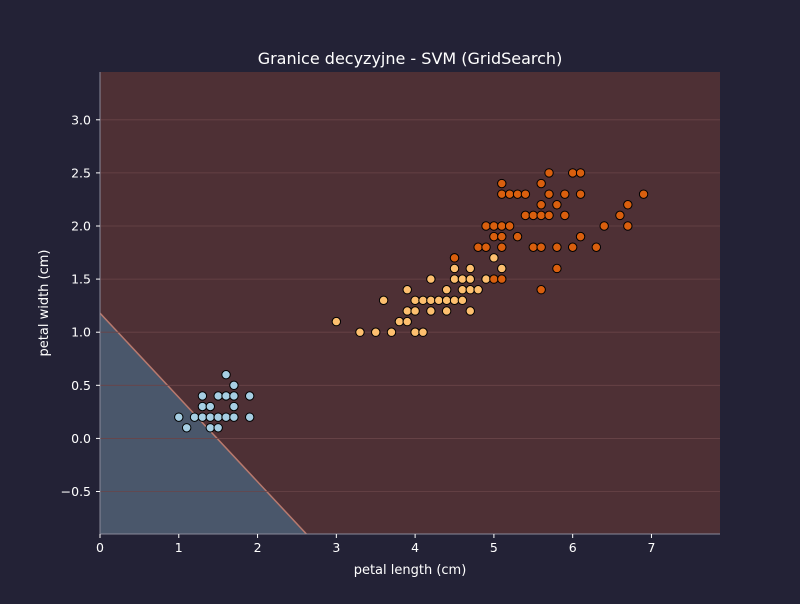 This screenshot has width=800, height=604. What do you see at coordinates (415, 547) in the screenshot?
I see `x-tick-label: 4` at bounding box center [415, 547].